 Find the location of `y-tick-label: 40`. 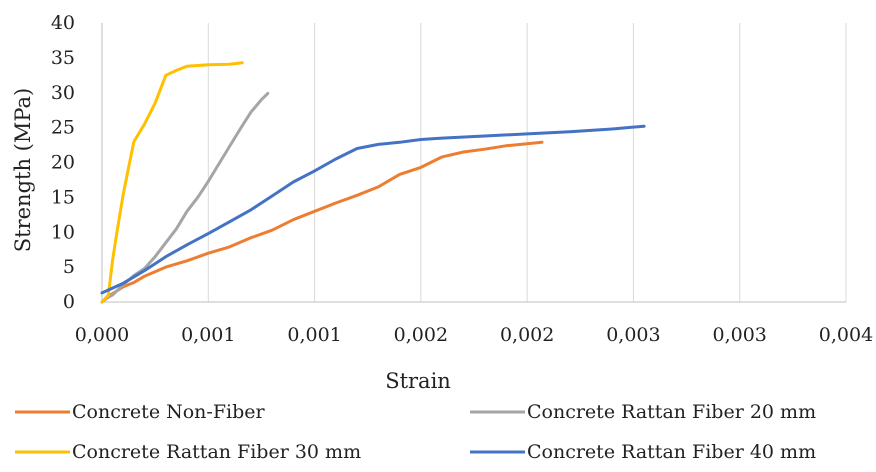

y-tick-label: 40 is located at coordinates (63, 23).